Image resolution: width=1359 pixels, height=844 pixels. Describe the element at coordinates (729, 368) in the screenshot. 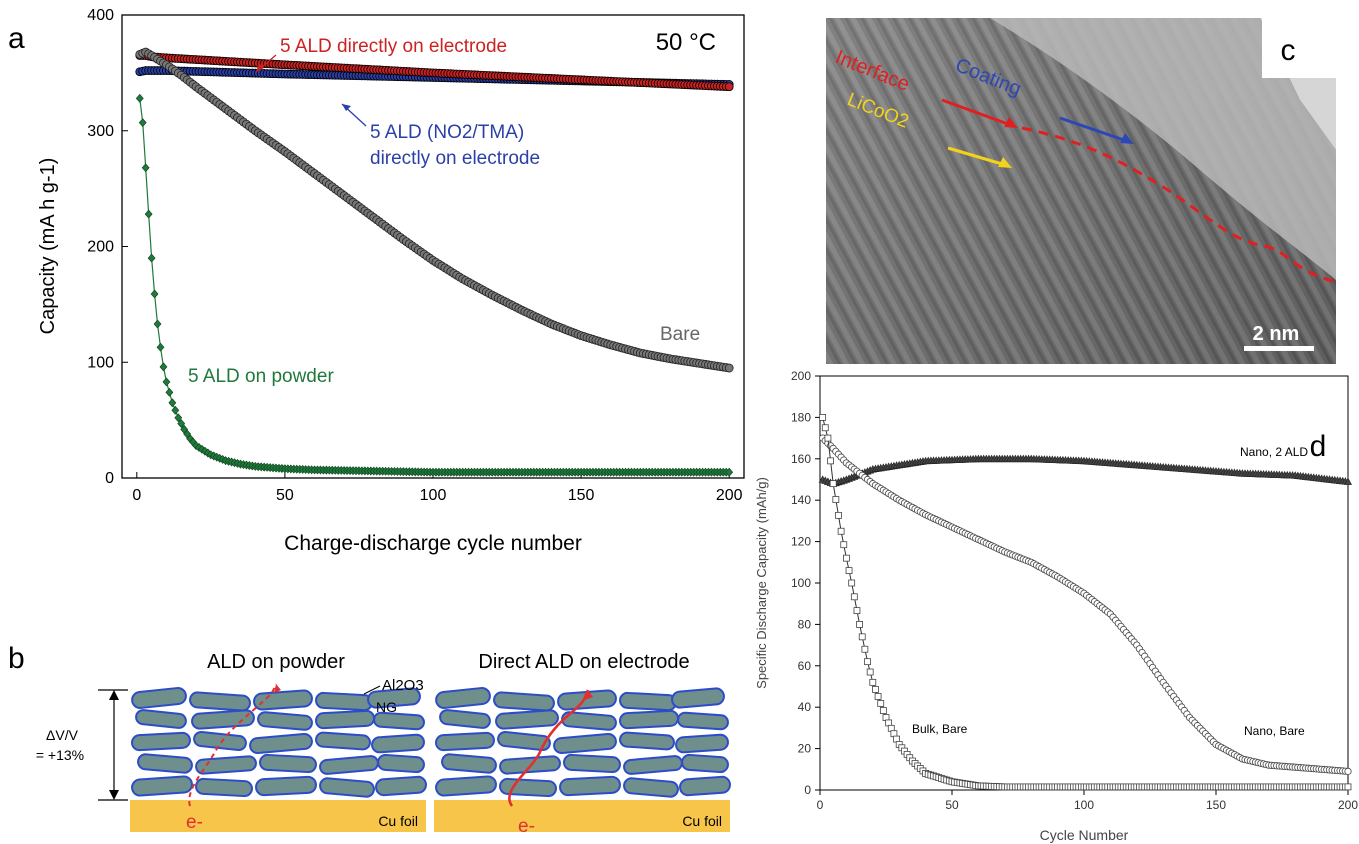

I see `series-bare-point` at that location.